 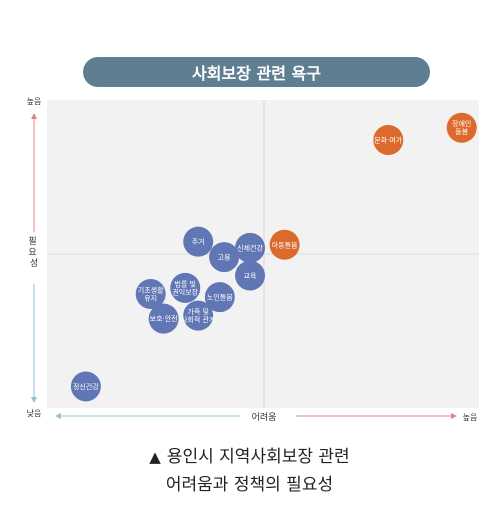 I want to click on data-label-9: 기초생활 유지, so click(x=151, y=294).